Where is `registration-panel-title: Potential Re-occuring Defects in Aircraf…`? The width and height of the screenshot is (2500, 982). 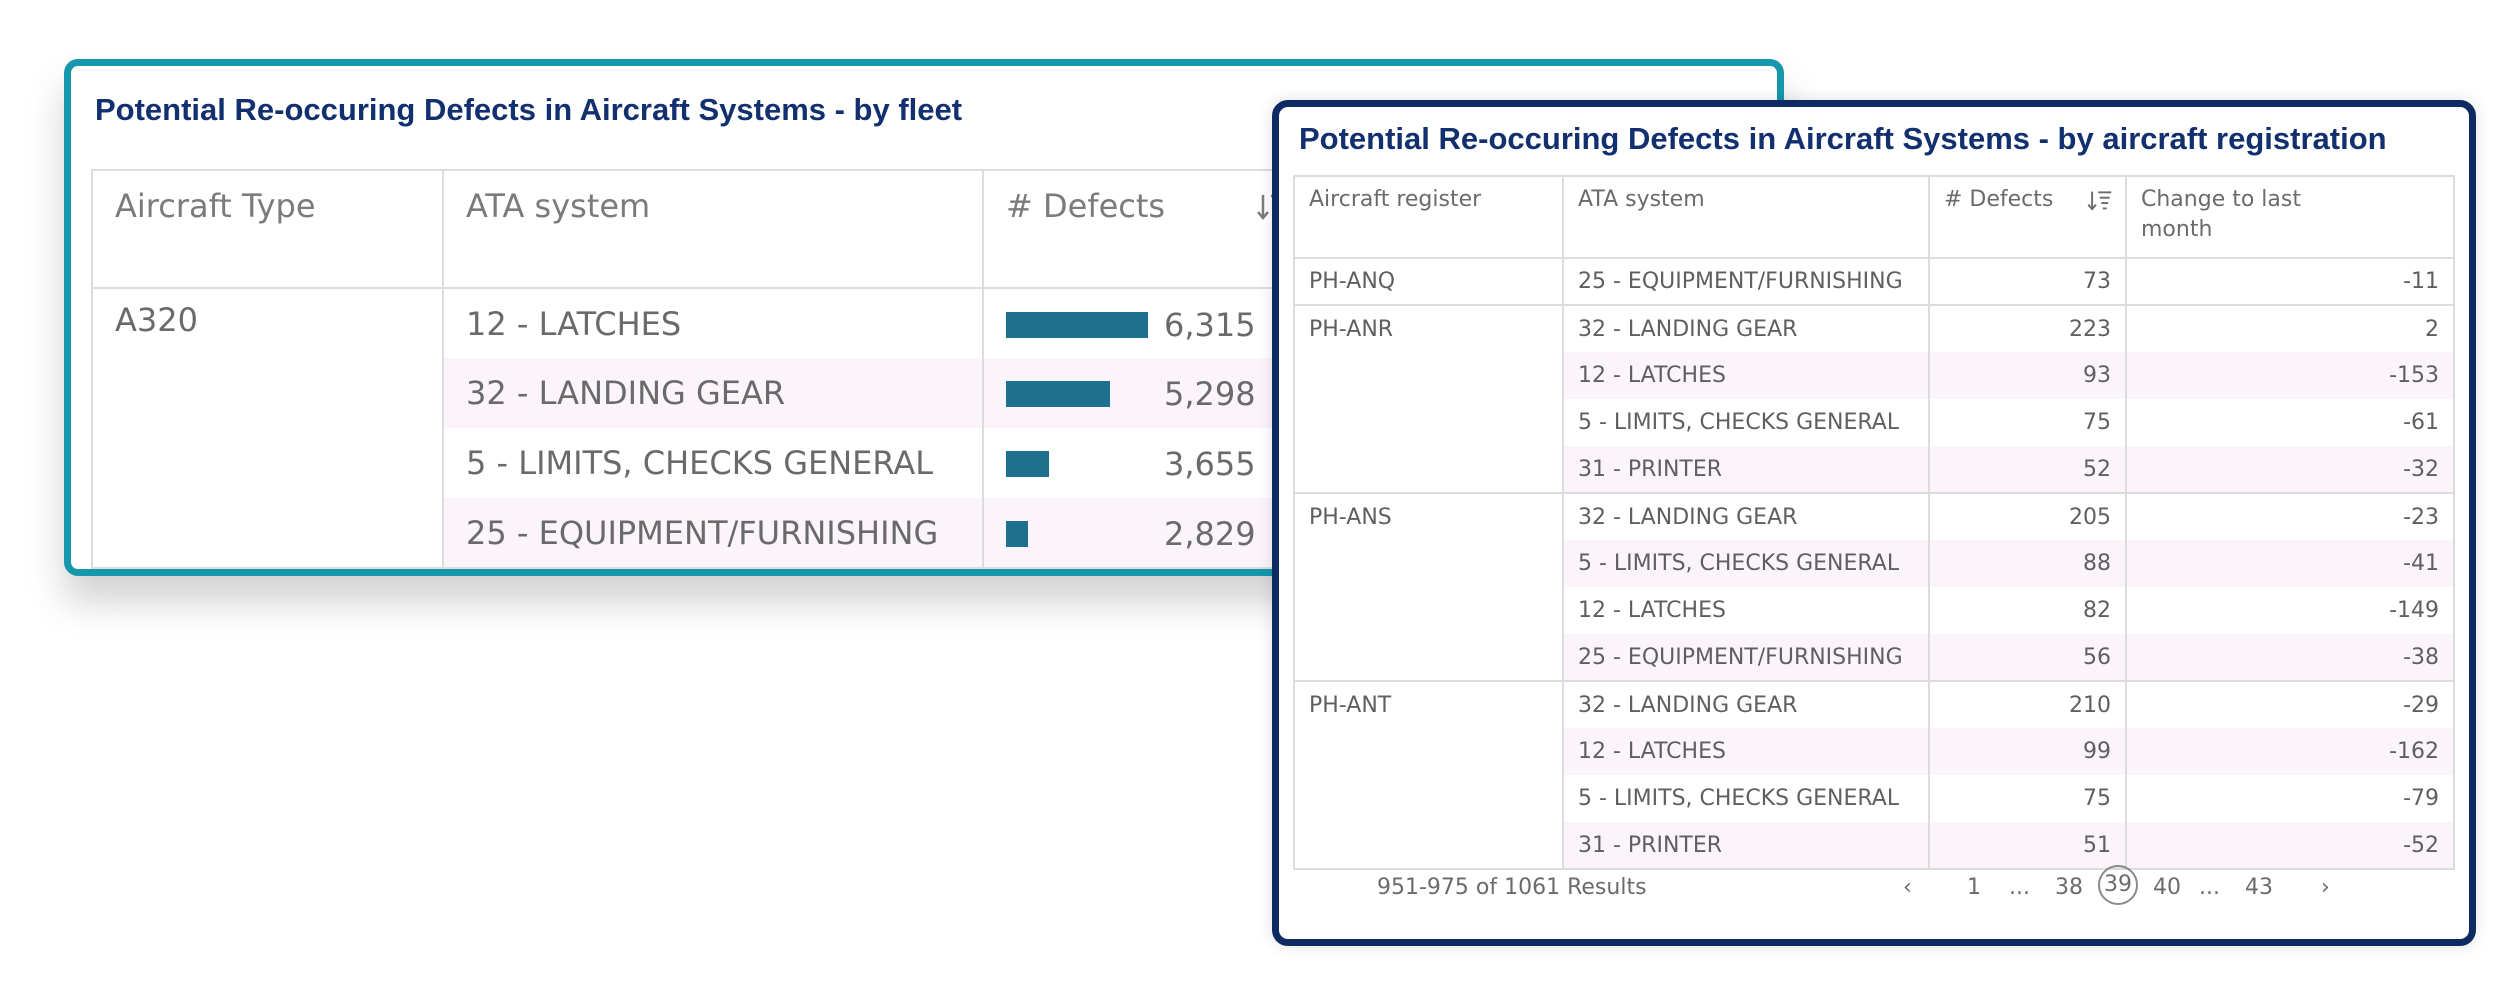 registration-panel-title: Potential Re-occuring Defects in Aircraf… is located at coordinates (1843, 138).